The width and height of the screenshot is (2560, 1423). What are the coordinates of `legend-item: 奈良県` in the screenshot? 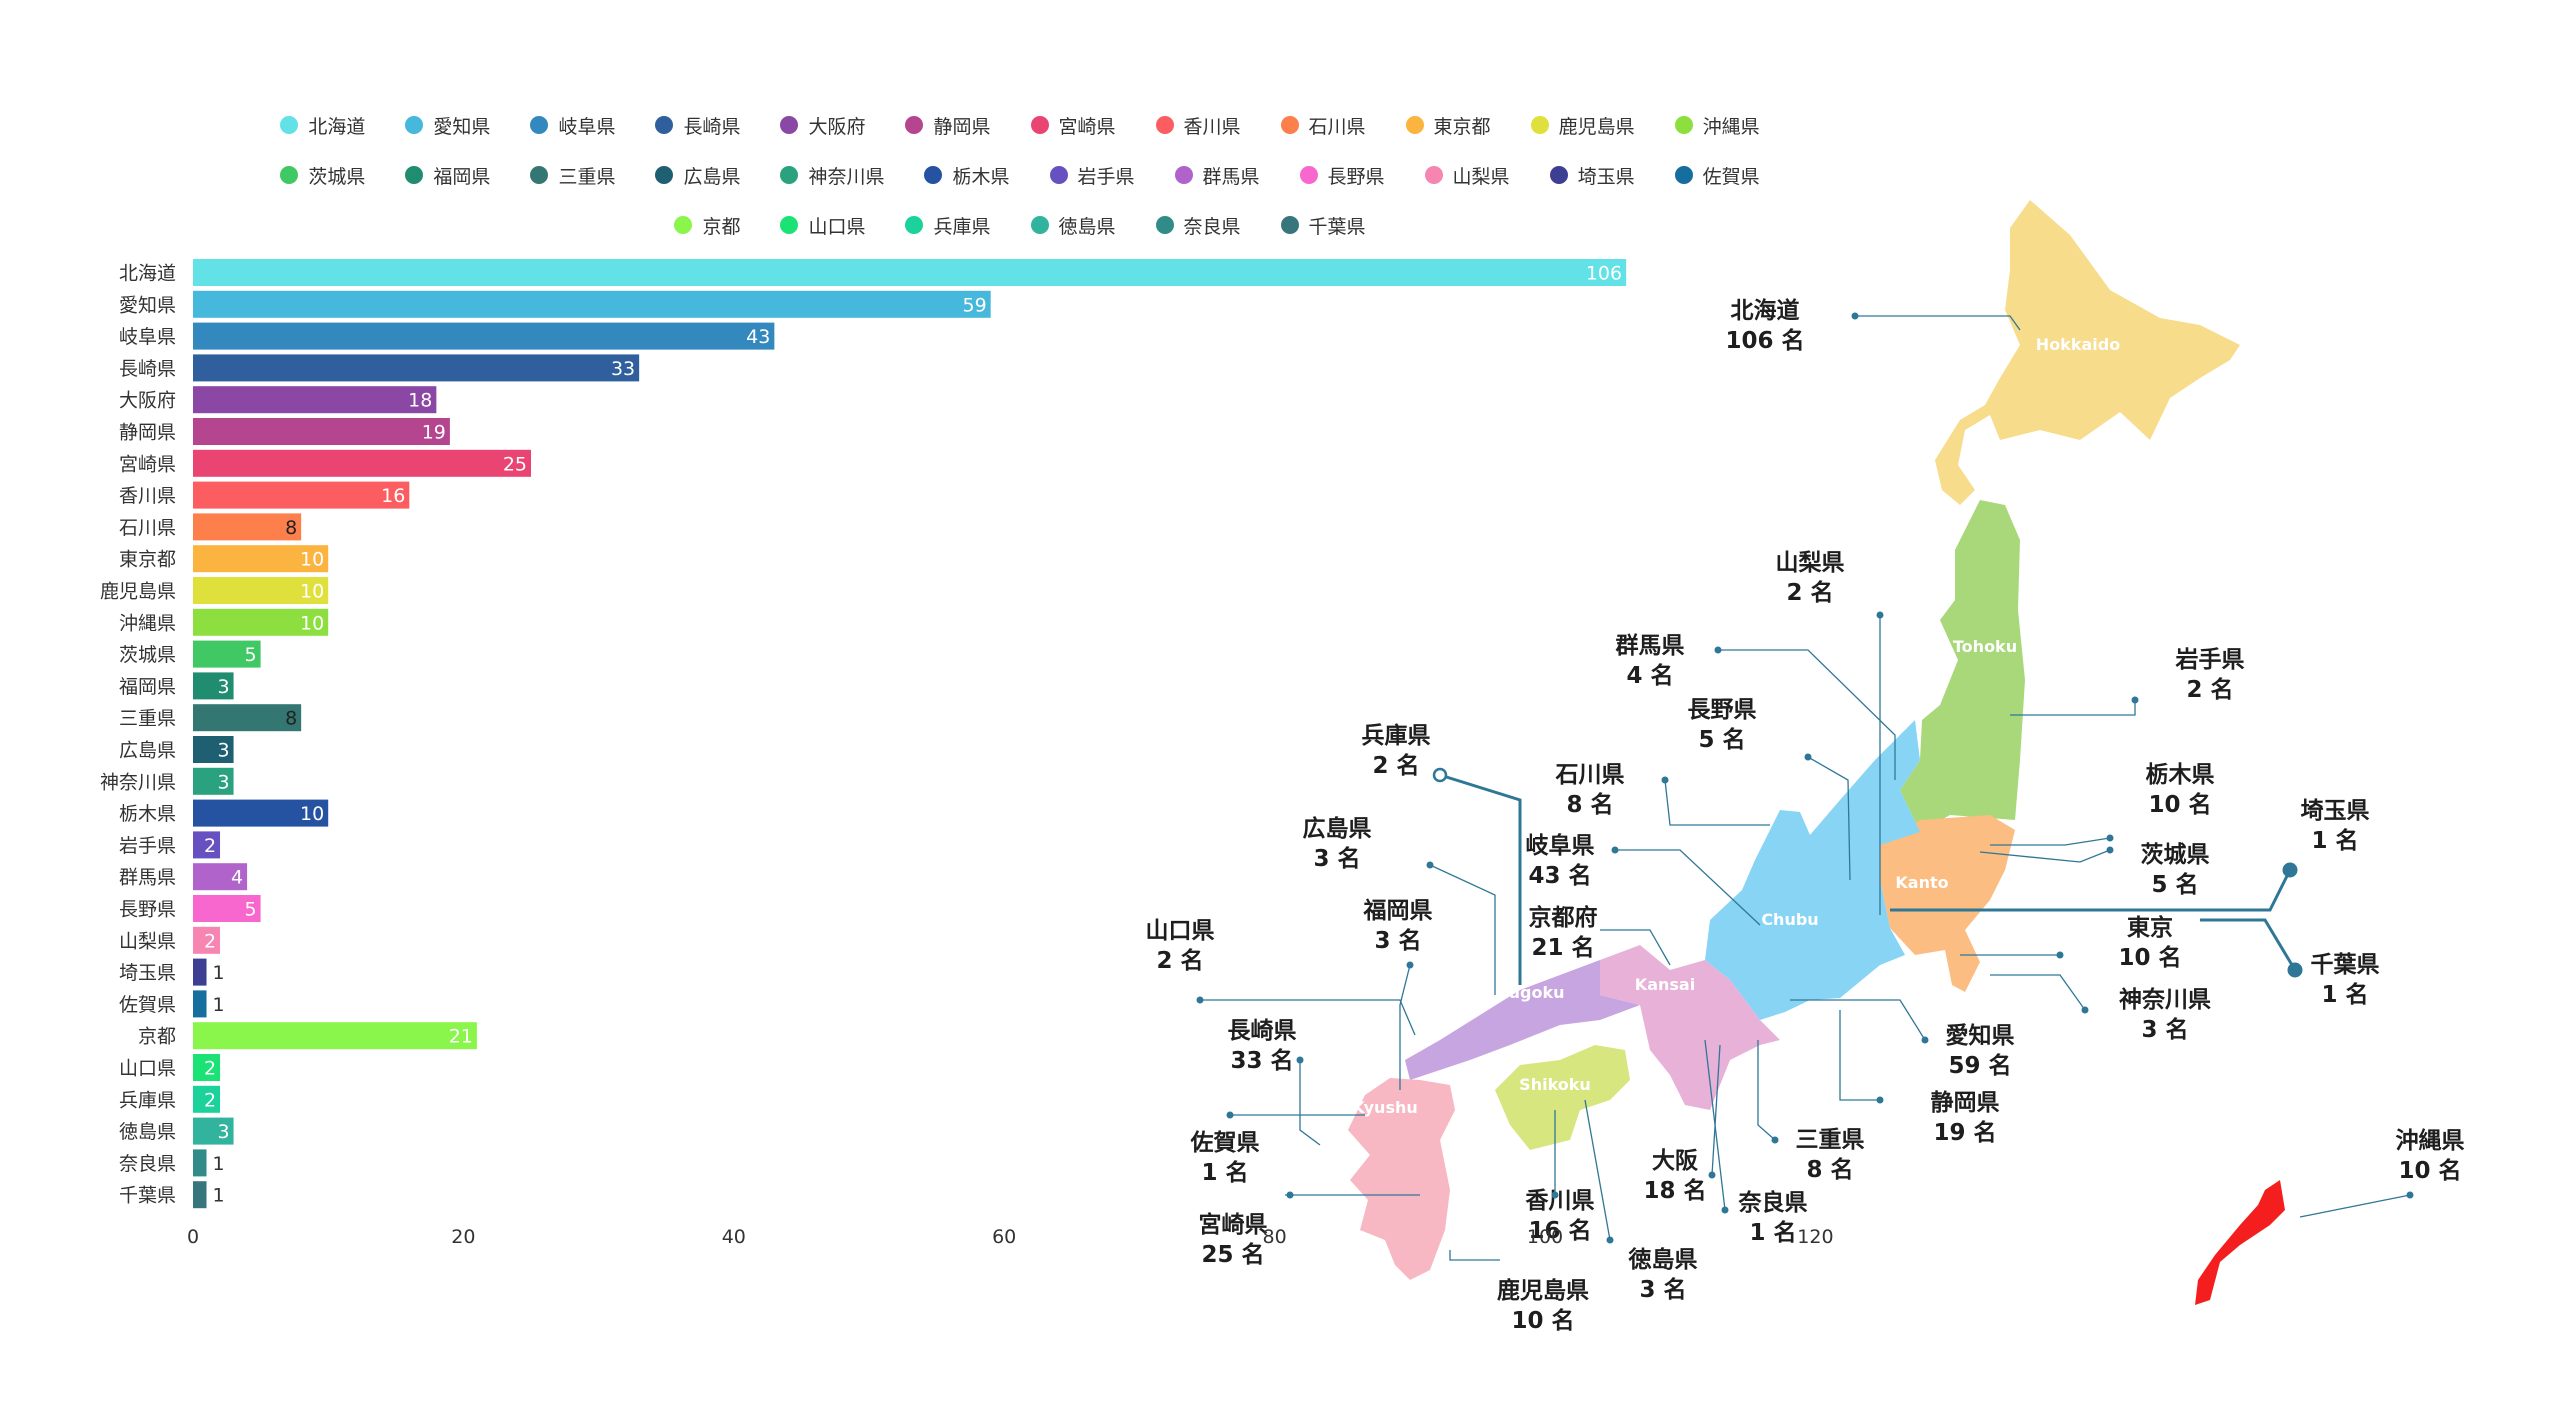 It's located at (1198, 225).